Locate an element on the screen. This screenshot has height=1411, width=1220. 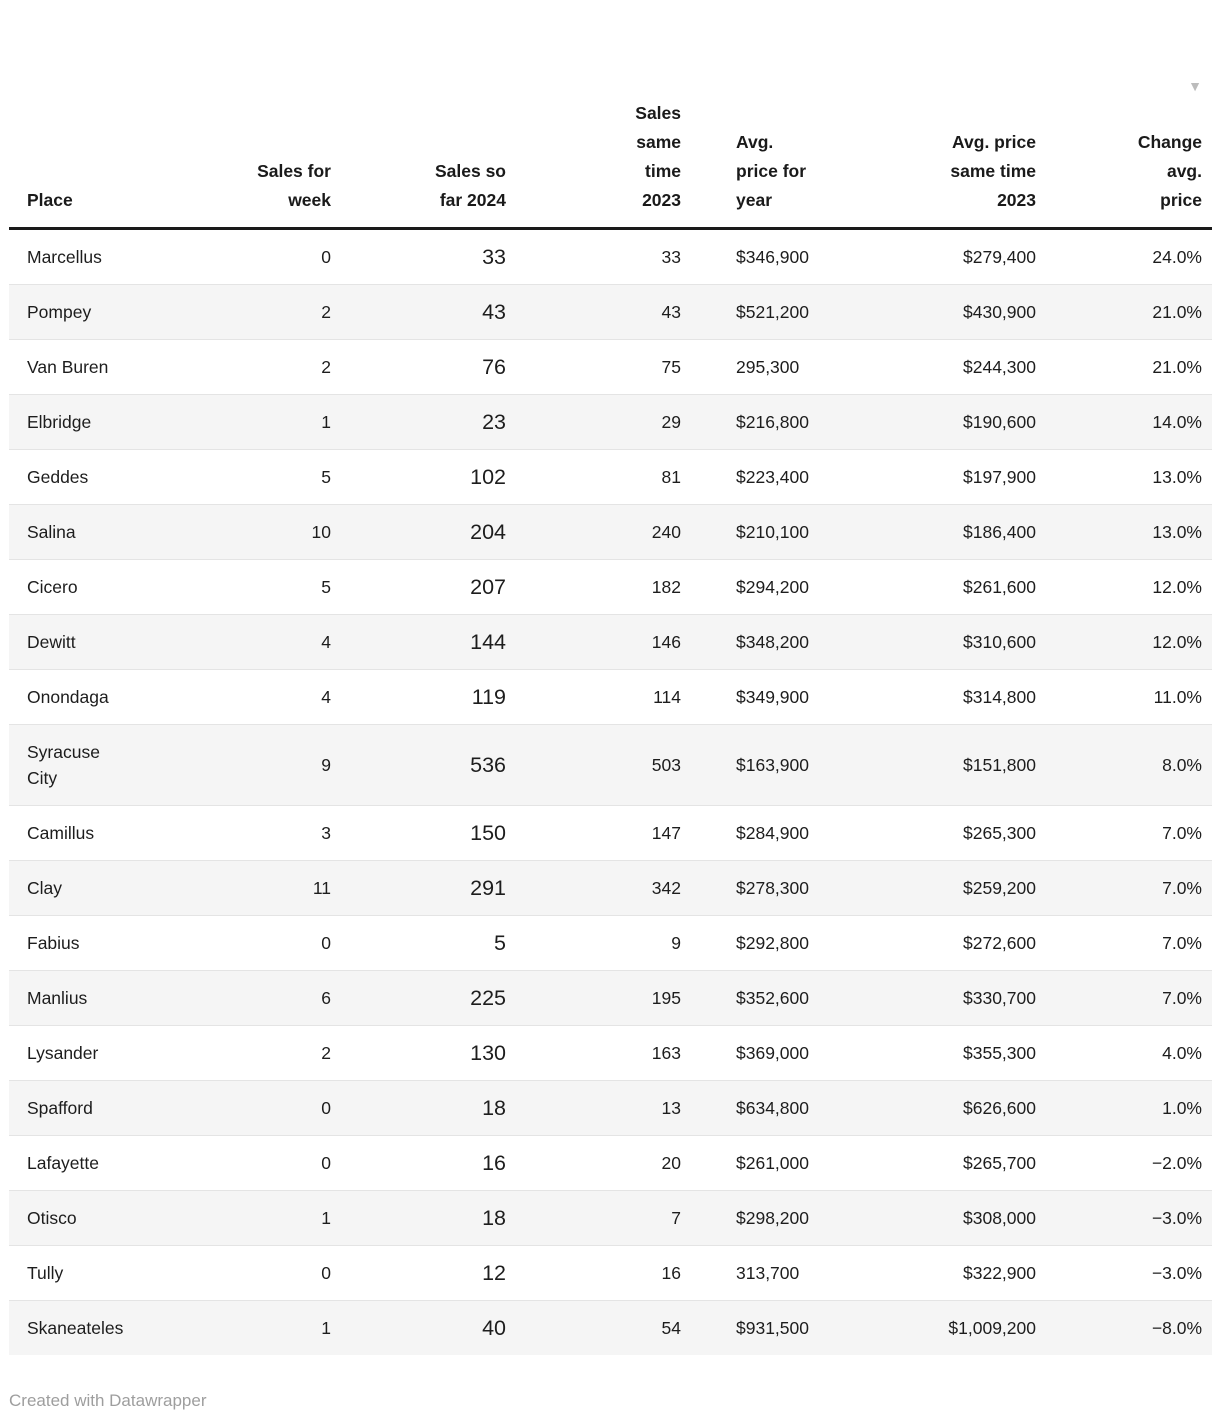
column-header-label: Avg. price same time 2023 is located at coordinates (993, 171).